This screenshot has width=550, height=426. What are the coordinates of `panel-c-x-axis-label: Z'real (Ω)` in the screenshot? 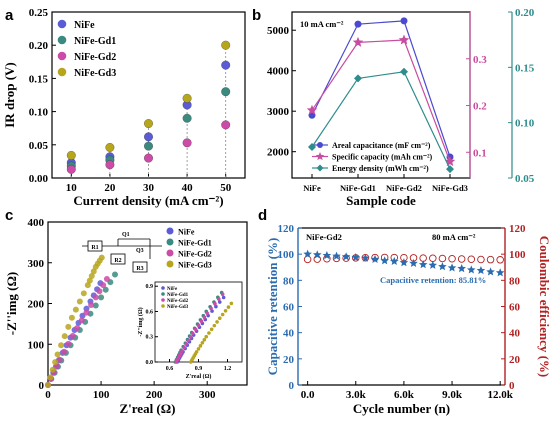 It's located at (147, 408).